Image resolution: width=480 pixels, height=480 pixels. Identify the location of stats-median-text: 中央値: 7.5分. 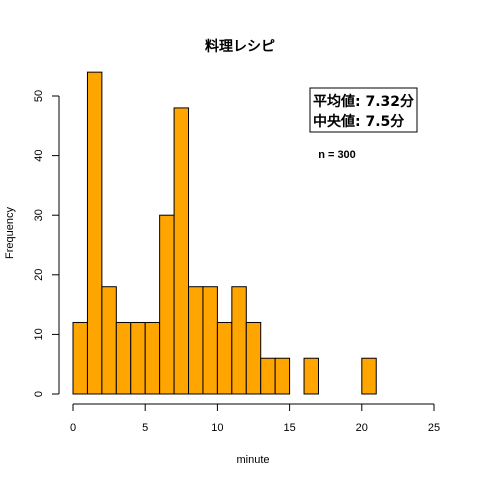
(358, 121).